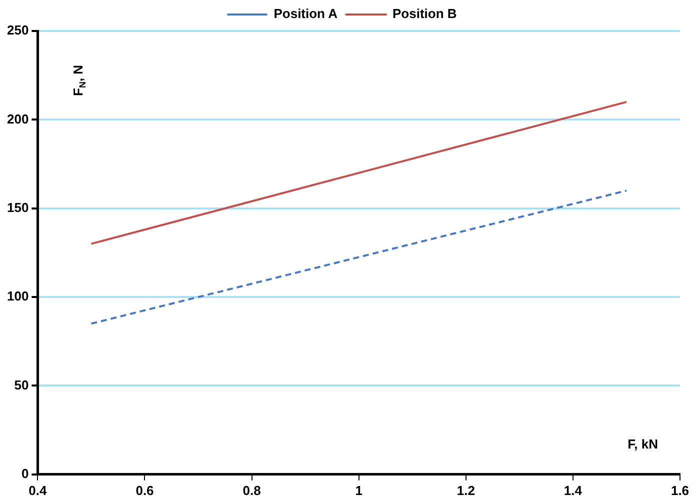 This screenshot has height=504, width=694. What do you see at coordinates (79, 80) in the screenshot?
I see `y-axis-title: FN, N` at bounding box center [79, 80].